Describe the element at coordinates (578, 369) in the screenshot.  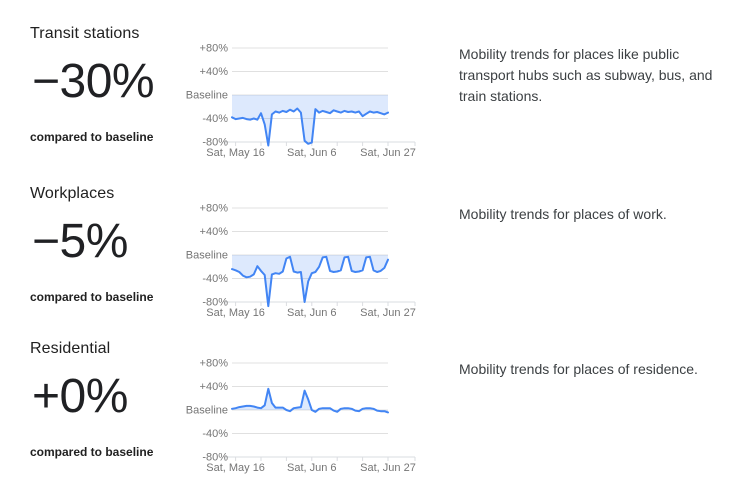
I see `section-description: Mobility trends for places of residence.` at that location.